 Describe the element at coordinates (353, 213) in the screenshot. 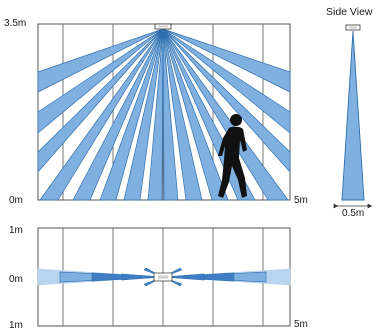

I see `side-width-label: 0.5m` at that location.